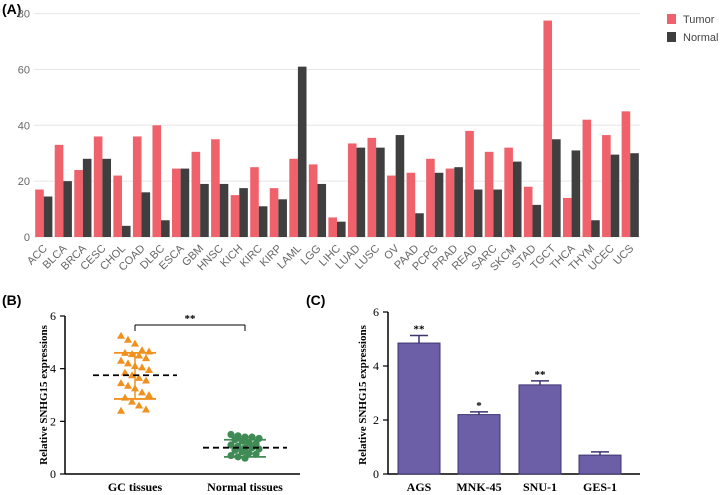 The width and height of the screenshot is (720, 495). Describe the element at coordinates (606, 186) in the screenshot. I see `bar-tumor-ucec` at that location.